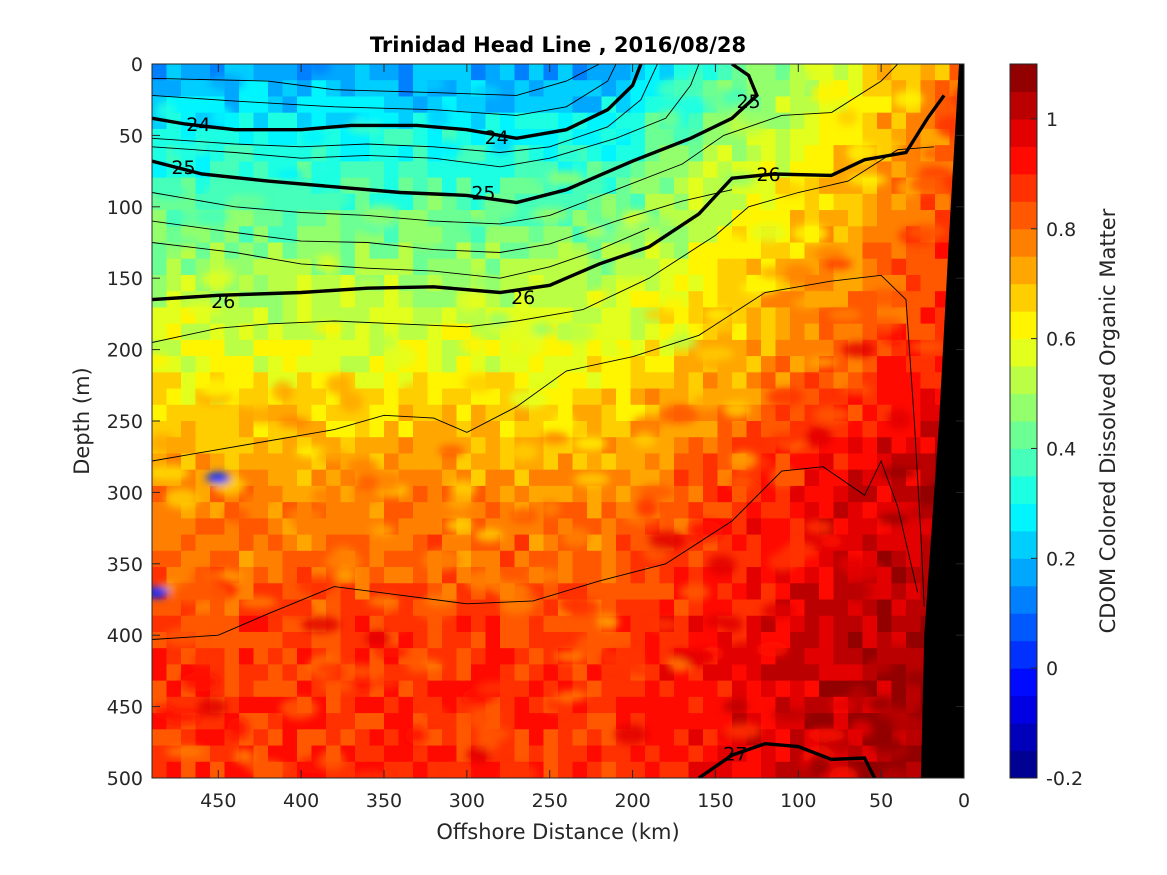  I want to click on x-tick-label: 250, so click(550, 801).